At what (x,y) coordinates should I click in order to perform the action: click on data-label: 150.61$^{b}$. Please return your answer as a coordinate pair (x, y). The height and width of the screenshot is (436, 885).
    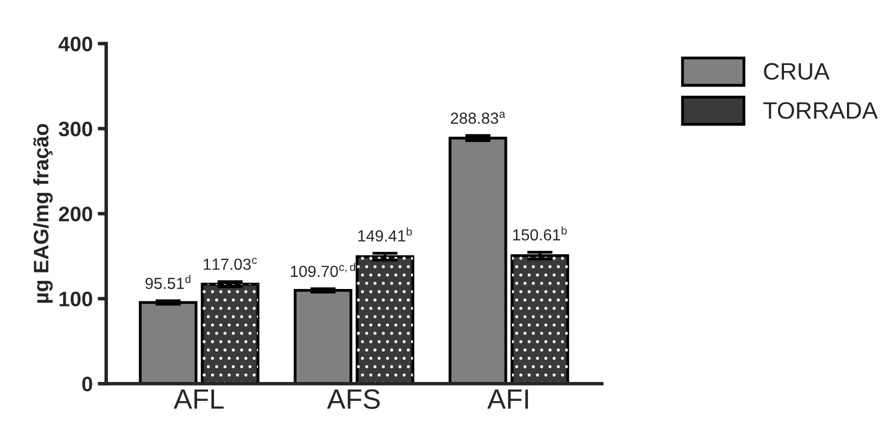
    Looking at the image, I should click on (540, 233).